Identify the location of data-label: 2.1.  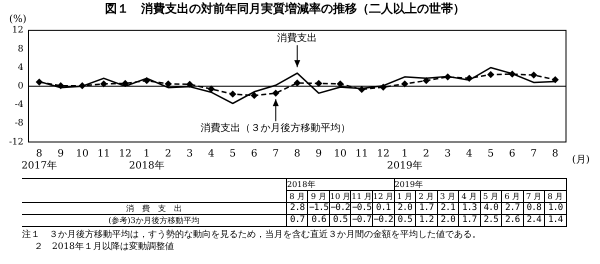
(448, 208).